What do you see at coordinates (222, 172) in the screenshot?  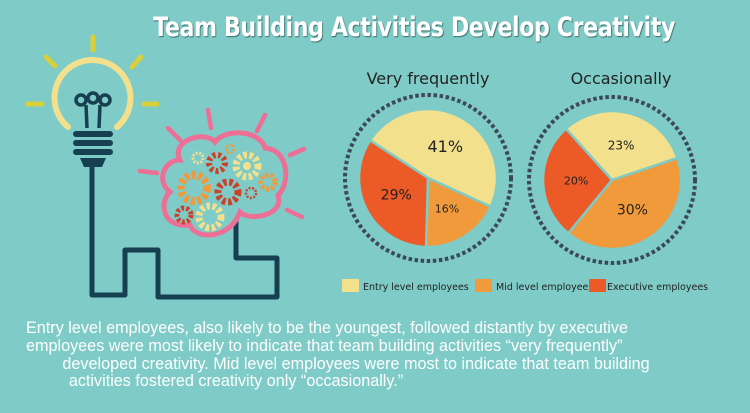 I see `brain-gears-icon` at bounding box center [222, 172].